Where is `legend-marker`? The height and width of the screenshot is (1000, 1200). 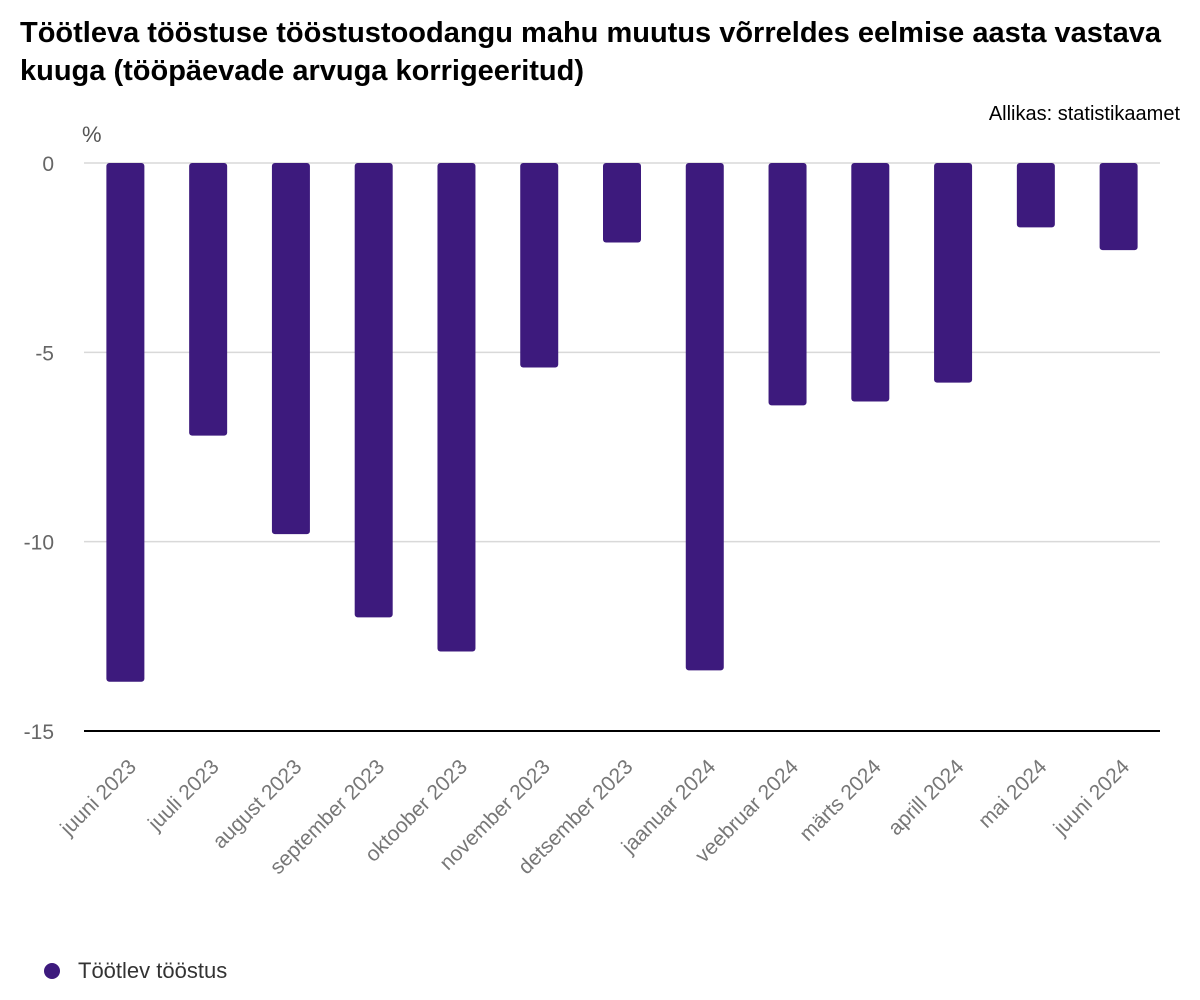
legend-marker is located at coordinates (52, 971).